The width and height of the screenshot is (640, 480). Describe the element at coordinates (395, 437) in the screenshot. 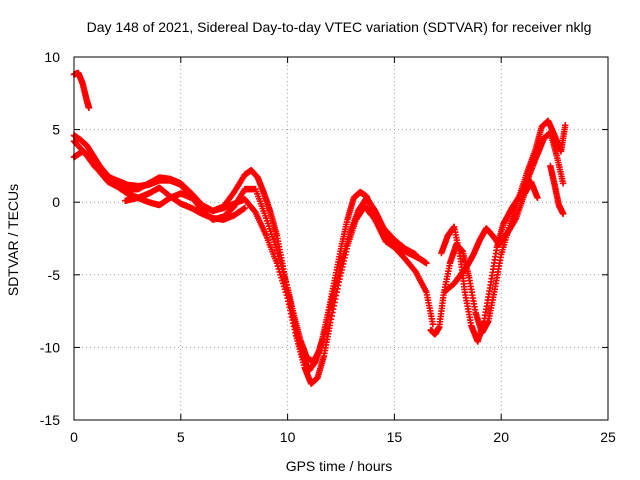

I see `x-tick-label: 15` at that location.